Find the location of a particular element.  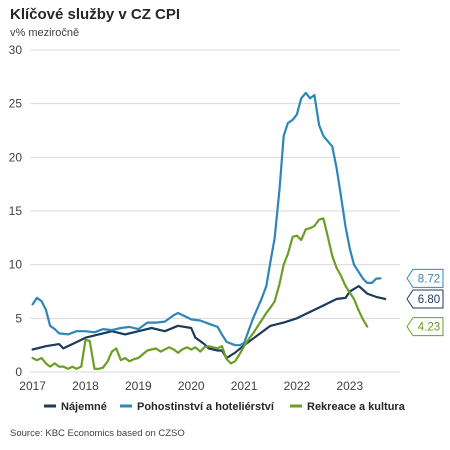

x-tick-label: 2020 is located at coordinates (191, 386).